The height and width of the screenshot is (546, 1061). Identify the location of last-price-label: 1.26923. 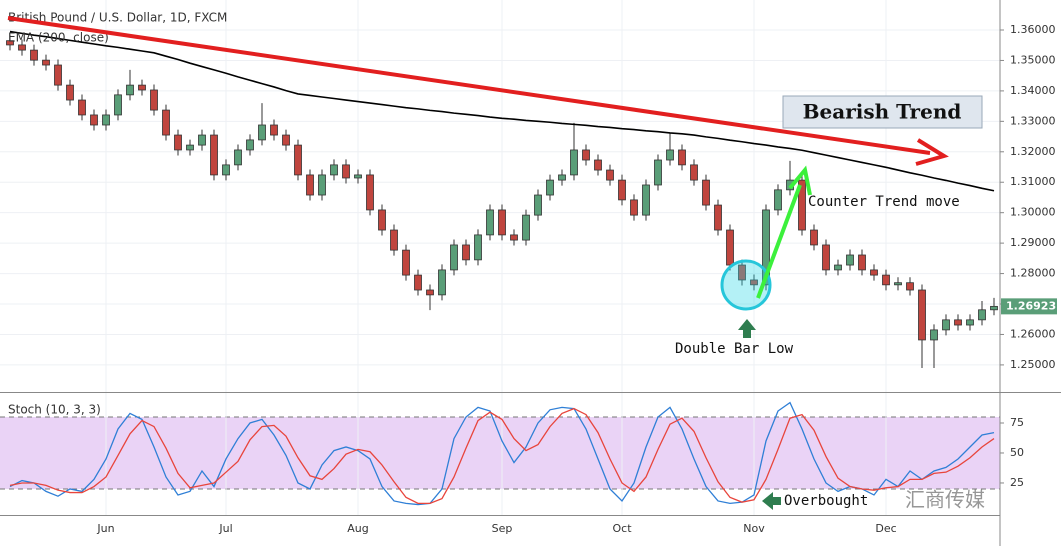
(1031, 305).